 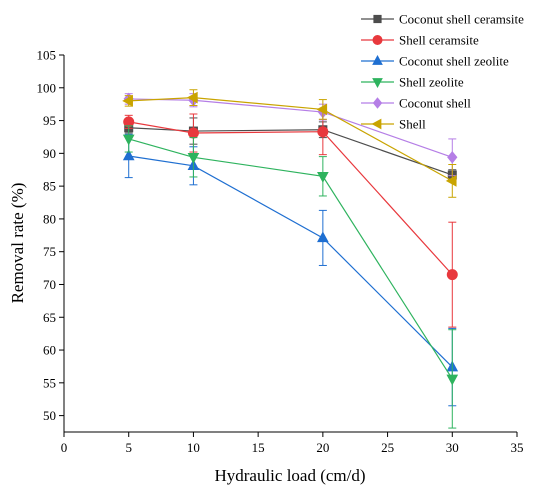 I want to click on y-tick-label: 85, so click(x=49, y=186).